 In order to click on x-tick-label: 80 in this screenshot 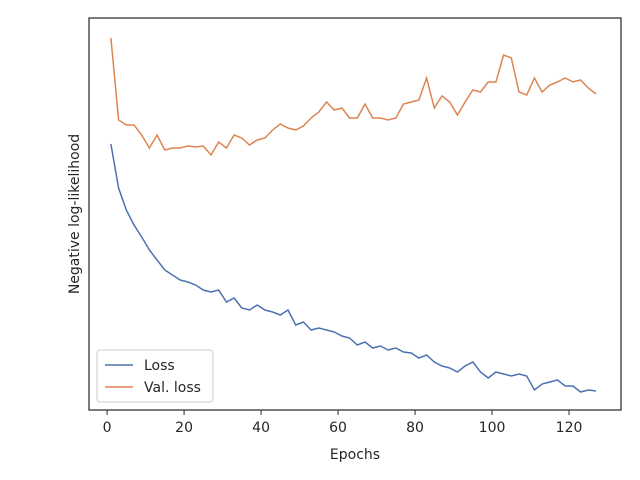, I will do `click(415, 428)`.